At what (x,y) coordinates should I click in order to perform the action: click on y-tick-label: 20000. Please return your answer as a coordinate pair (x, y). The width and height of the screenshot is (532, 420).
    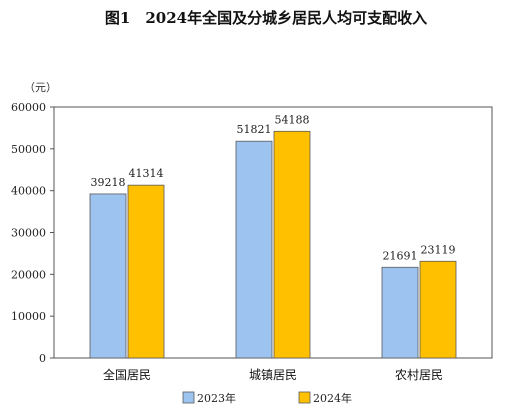
    Looking at the image, I should click on (28, 274).